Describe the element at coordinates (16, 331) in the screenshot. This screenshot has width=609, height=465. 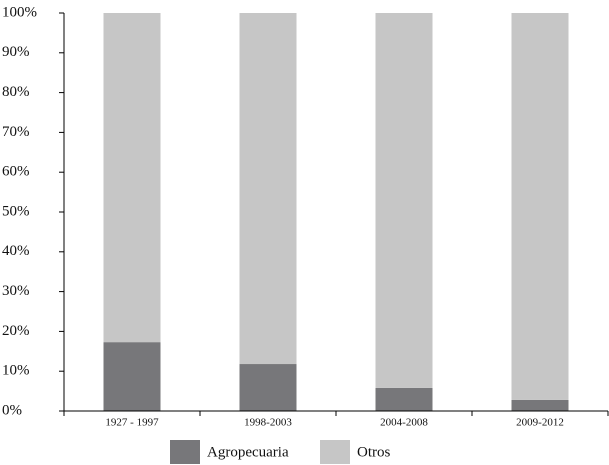
I see `y-tick-label: 20%` at that location.